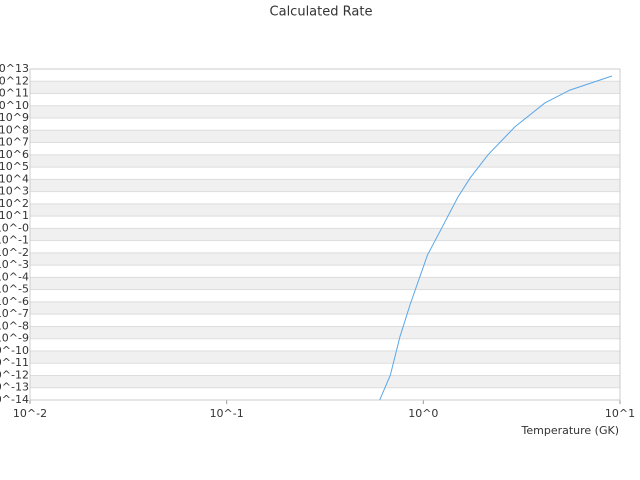 This screenshot has width=640, height=480. Describe the element at coordinates (14, 80) in the screenshot. I see `y-tick-label: 10^12` at that location.